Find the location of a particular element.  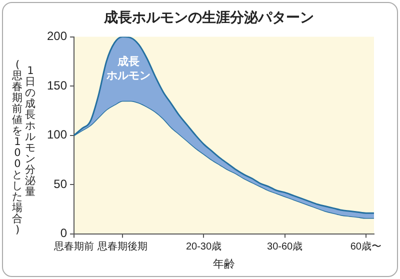

y-tick-label: 50 is located at coordinates (61, 183).